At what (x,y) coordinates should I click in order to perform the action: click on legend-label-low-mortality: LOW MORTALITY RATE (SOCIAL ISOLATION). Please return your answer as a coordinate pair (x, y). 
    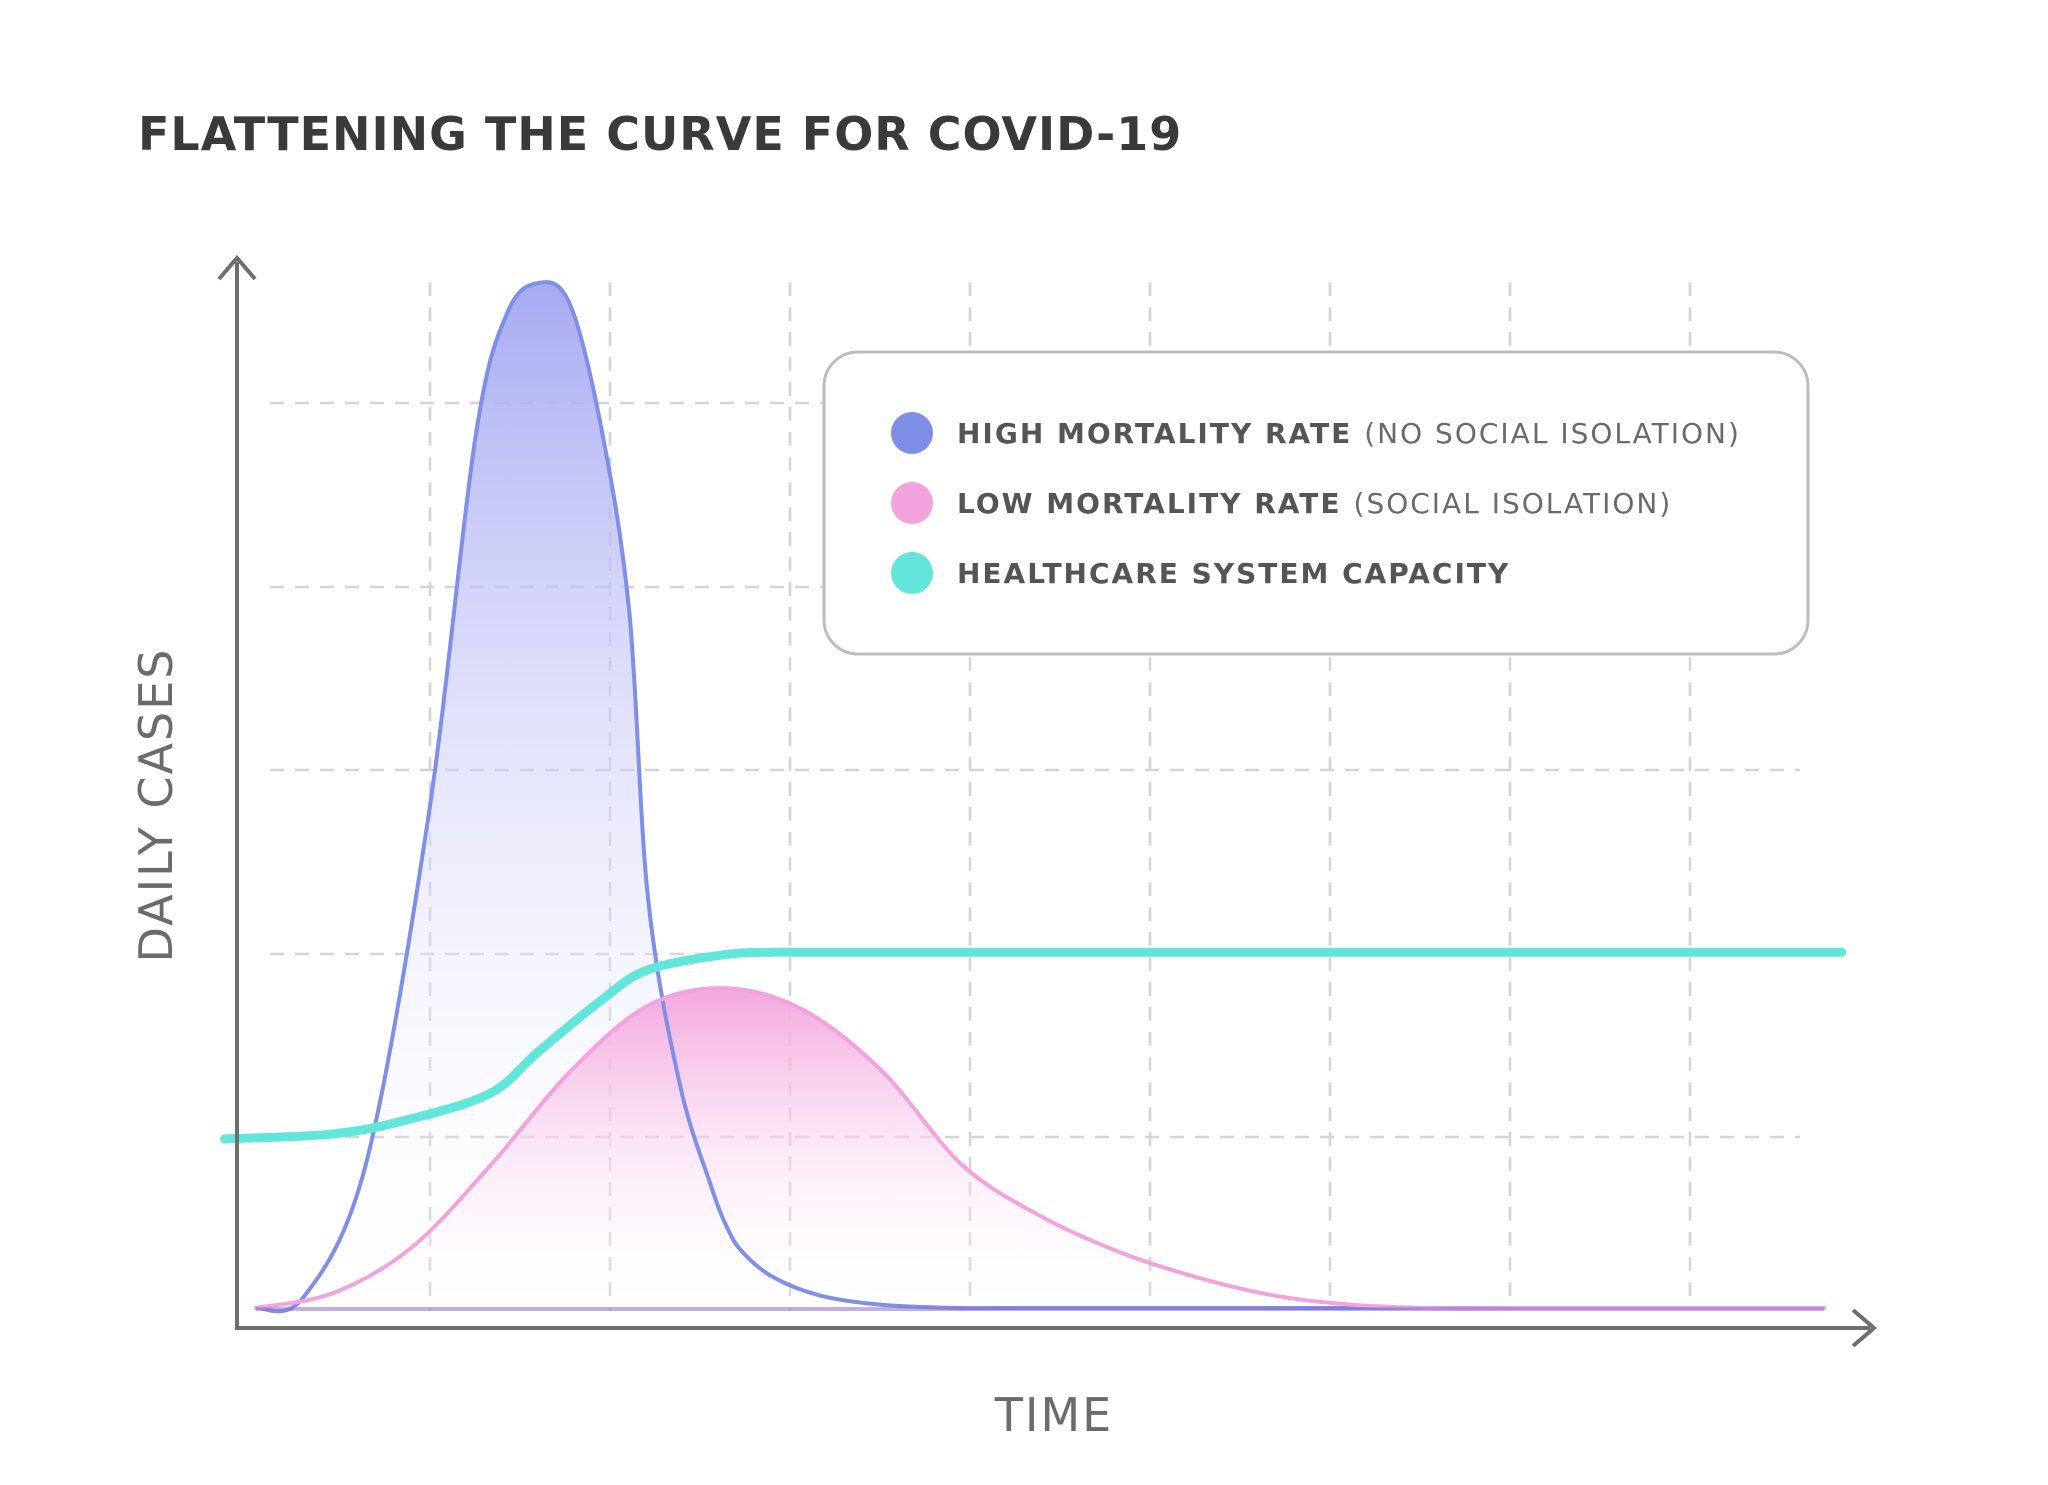
    Looking at the image, I should click on (1314, 503).